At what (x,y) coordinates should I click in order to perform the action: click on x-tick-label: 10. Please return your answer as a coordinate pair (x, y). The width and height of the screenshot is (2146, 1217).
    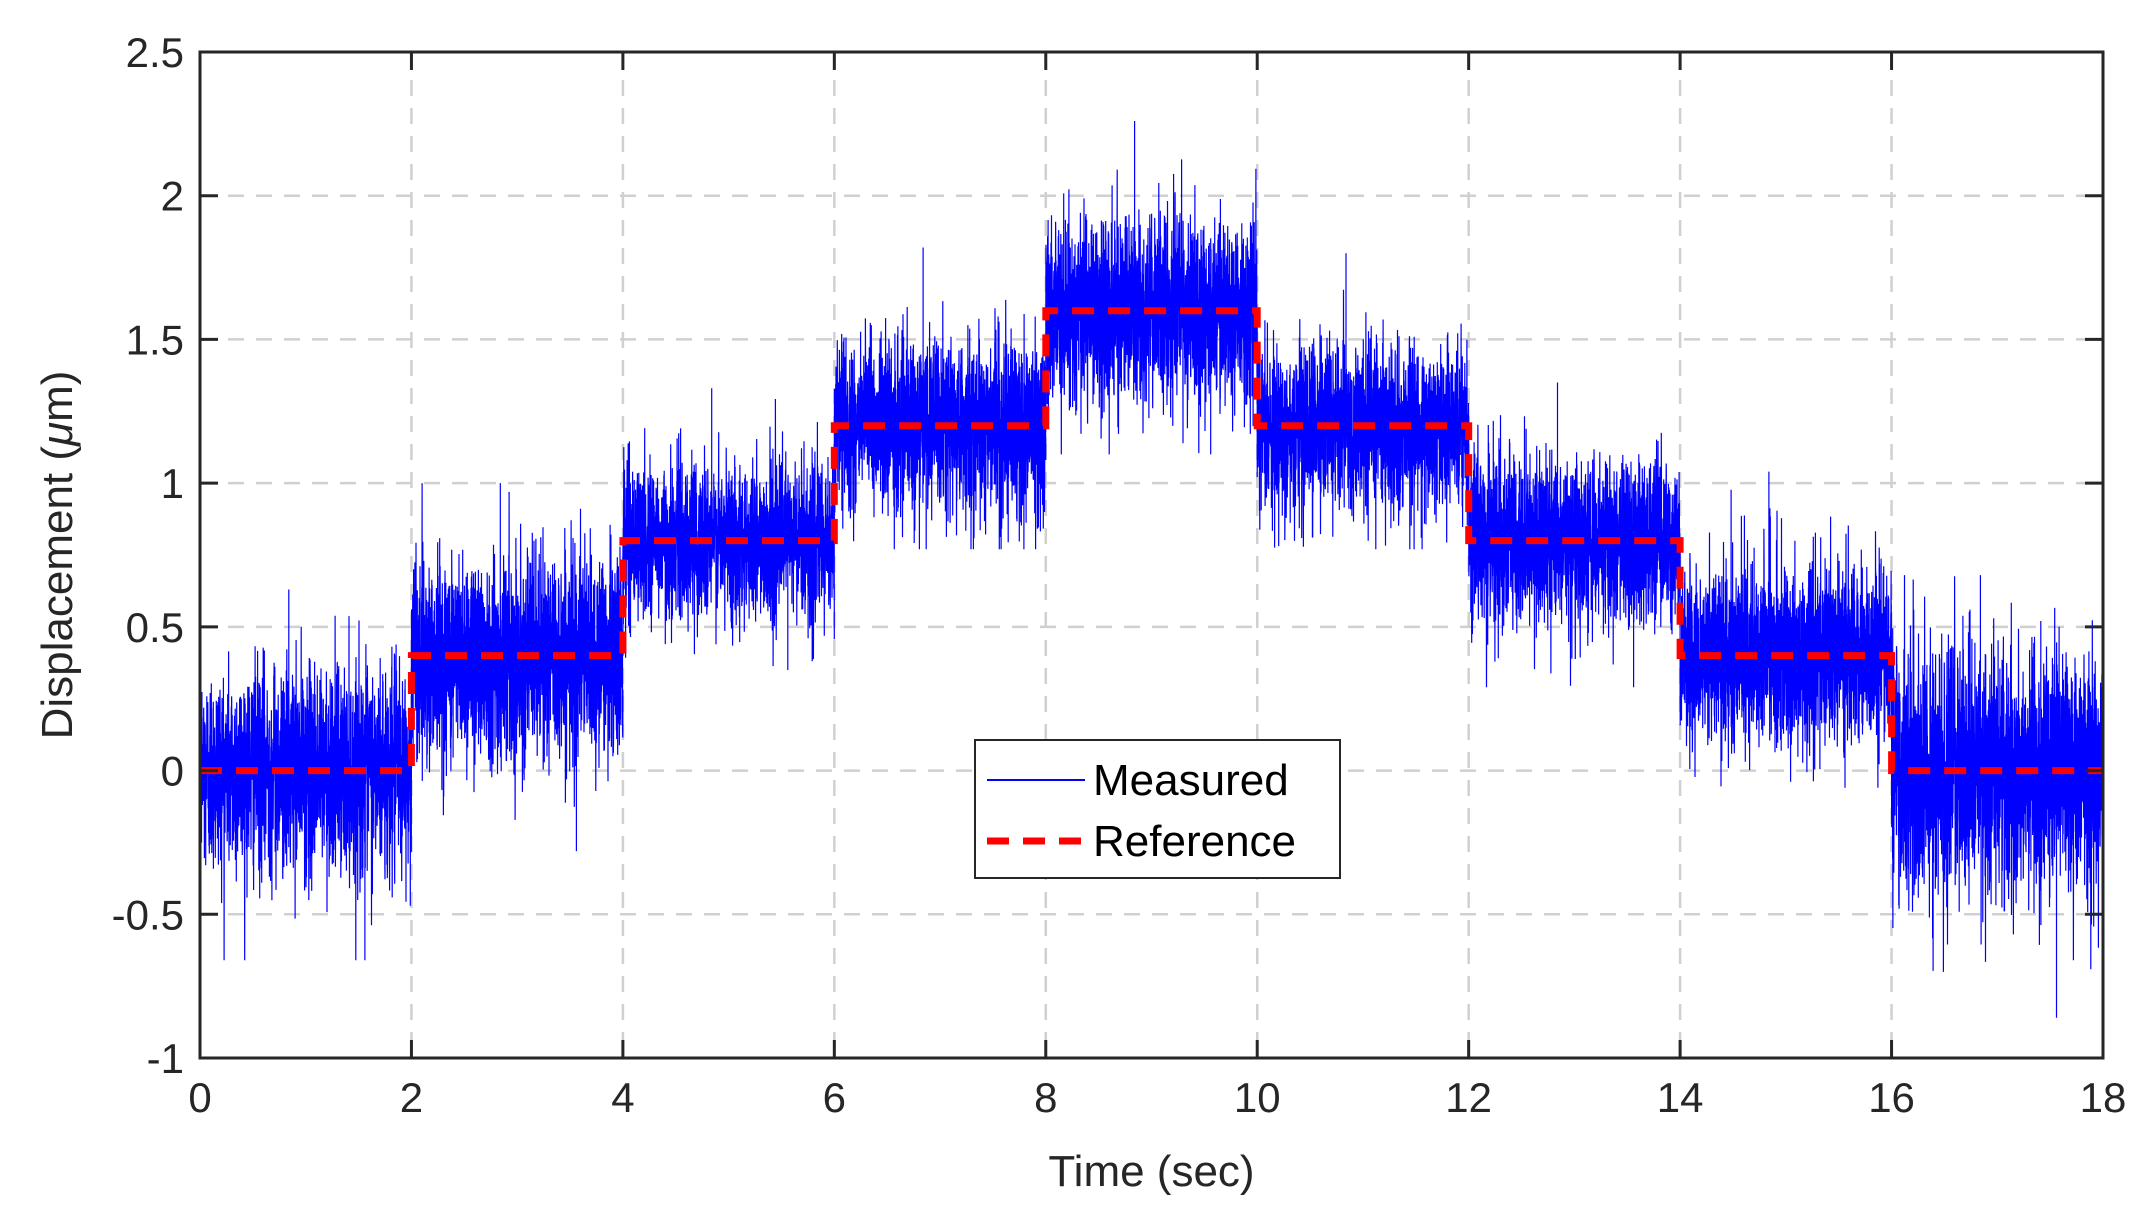
    Looking at the image, I should click on (1257, 1097).